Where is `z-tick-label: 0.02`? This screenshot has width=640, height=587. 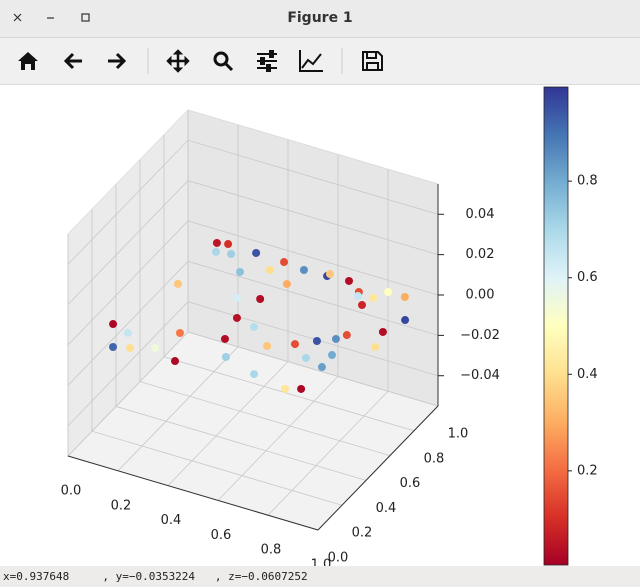
z-tick-label: 0.02 is located at coordinates (480, 254).